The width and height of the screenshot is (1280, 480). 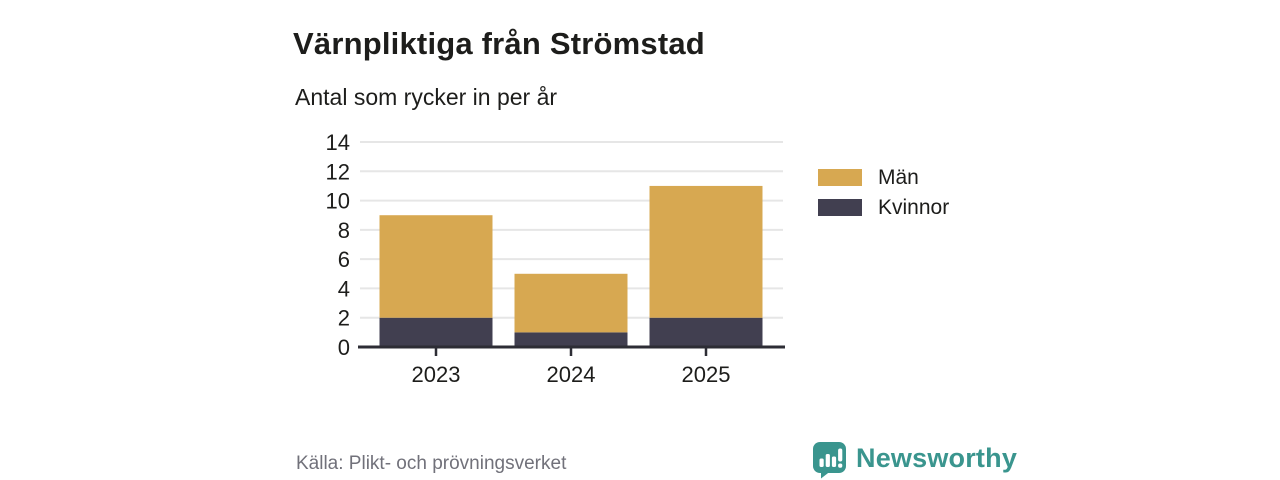 I want to click on svg-text: 6, so click(x=344, y=259).